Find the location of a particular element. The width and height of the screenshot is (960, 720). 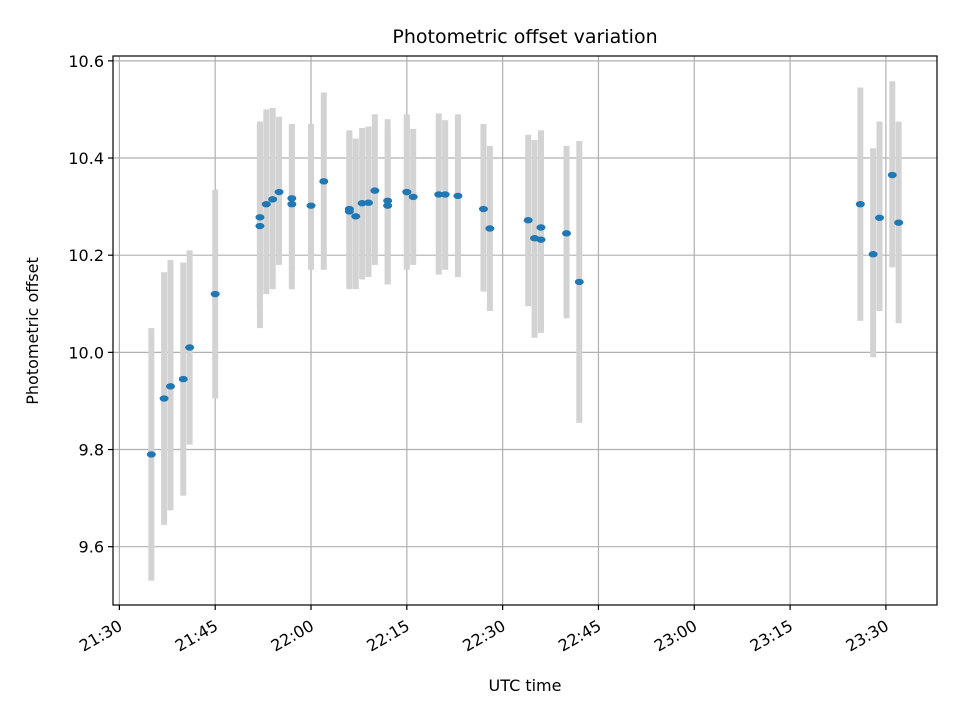

x-axis-title: UTC time is located at coordinates (525, 685).